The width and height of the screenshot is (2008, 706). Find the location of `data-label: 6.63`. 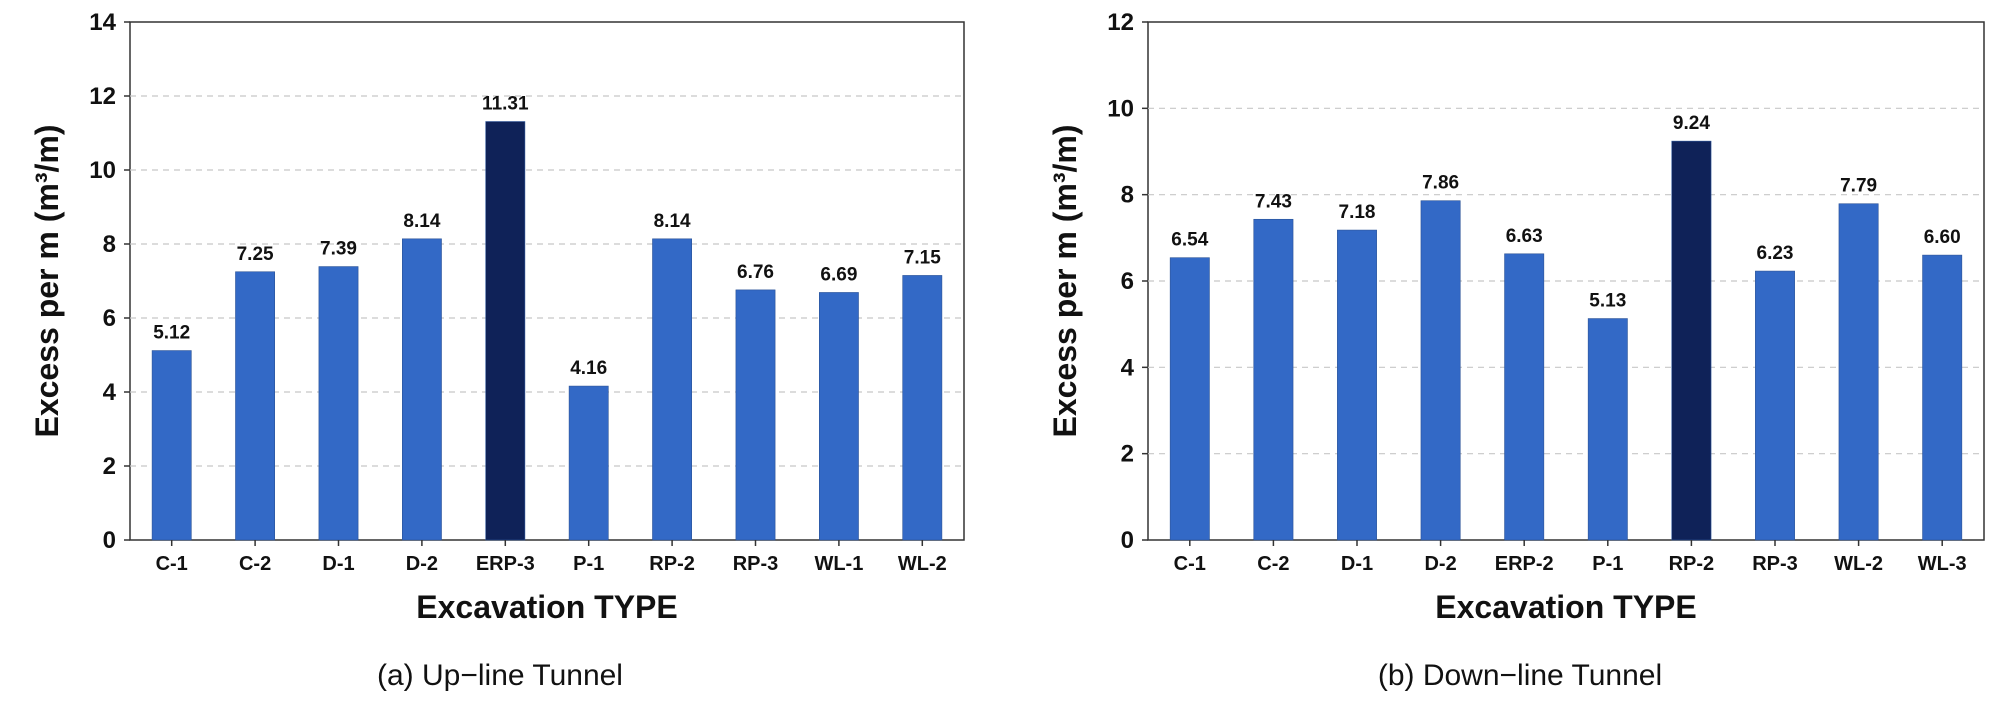

data-label: 6.63 is located at coordinates (1524, 236).